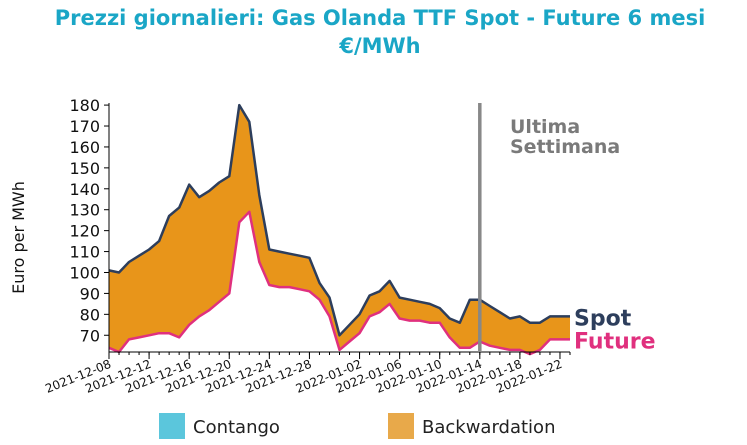  Describe the element at coordinates (84, 210) in the screenshot. I see `y-tick-label: 130` at that location.